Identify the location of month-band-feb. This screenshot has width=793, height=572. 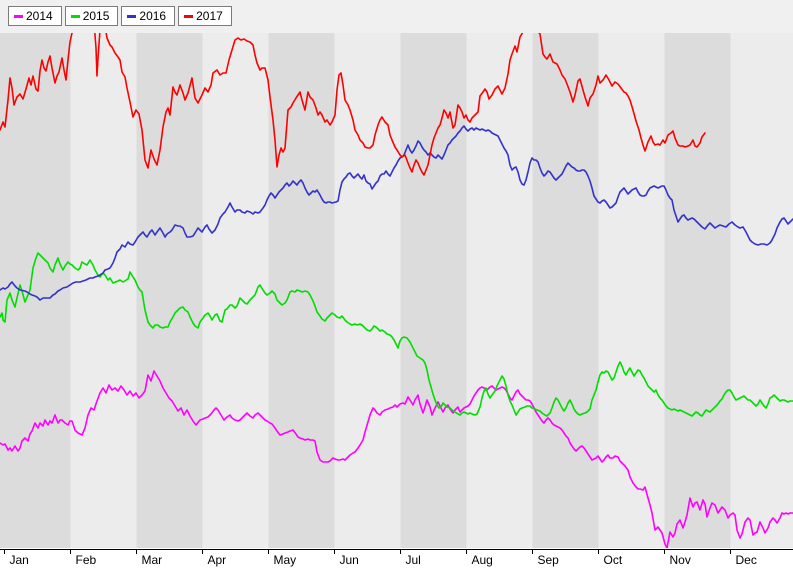
(103, 290).